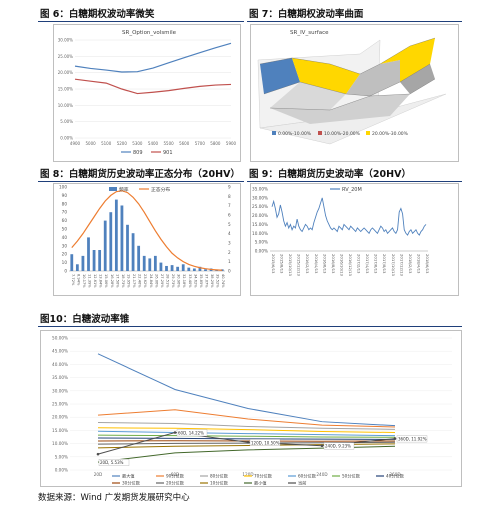  What do you see at coordinates (260, 189) in the screenshot?
I see `fig9-ytick: 35.00%` at bounding box center [260, 189].